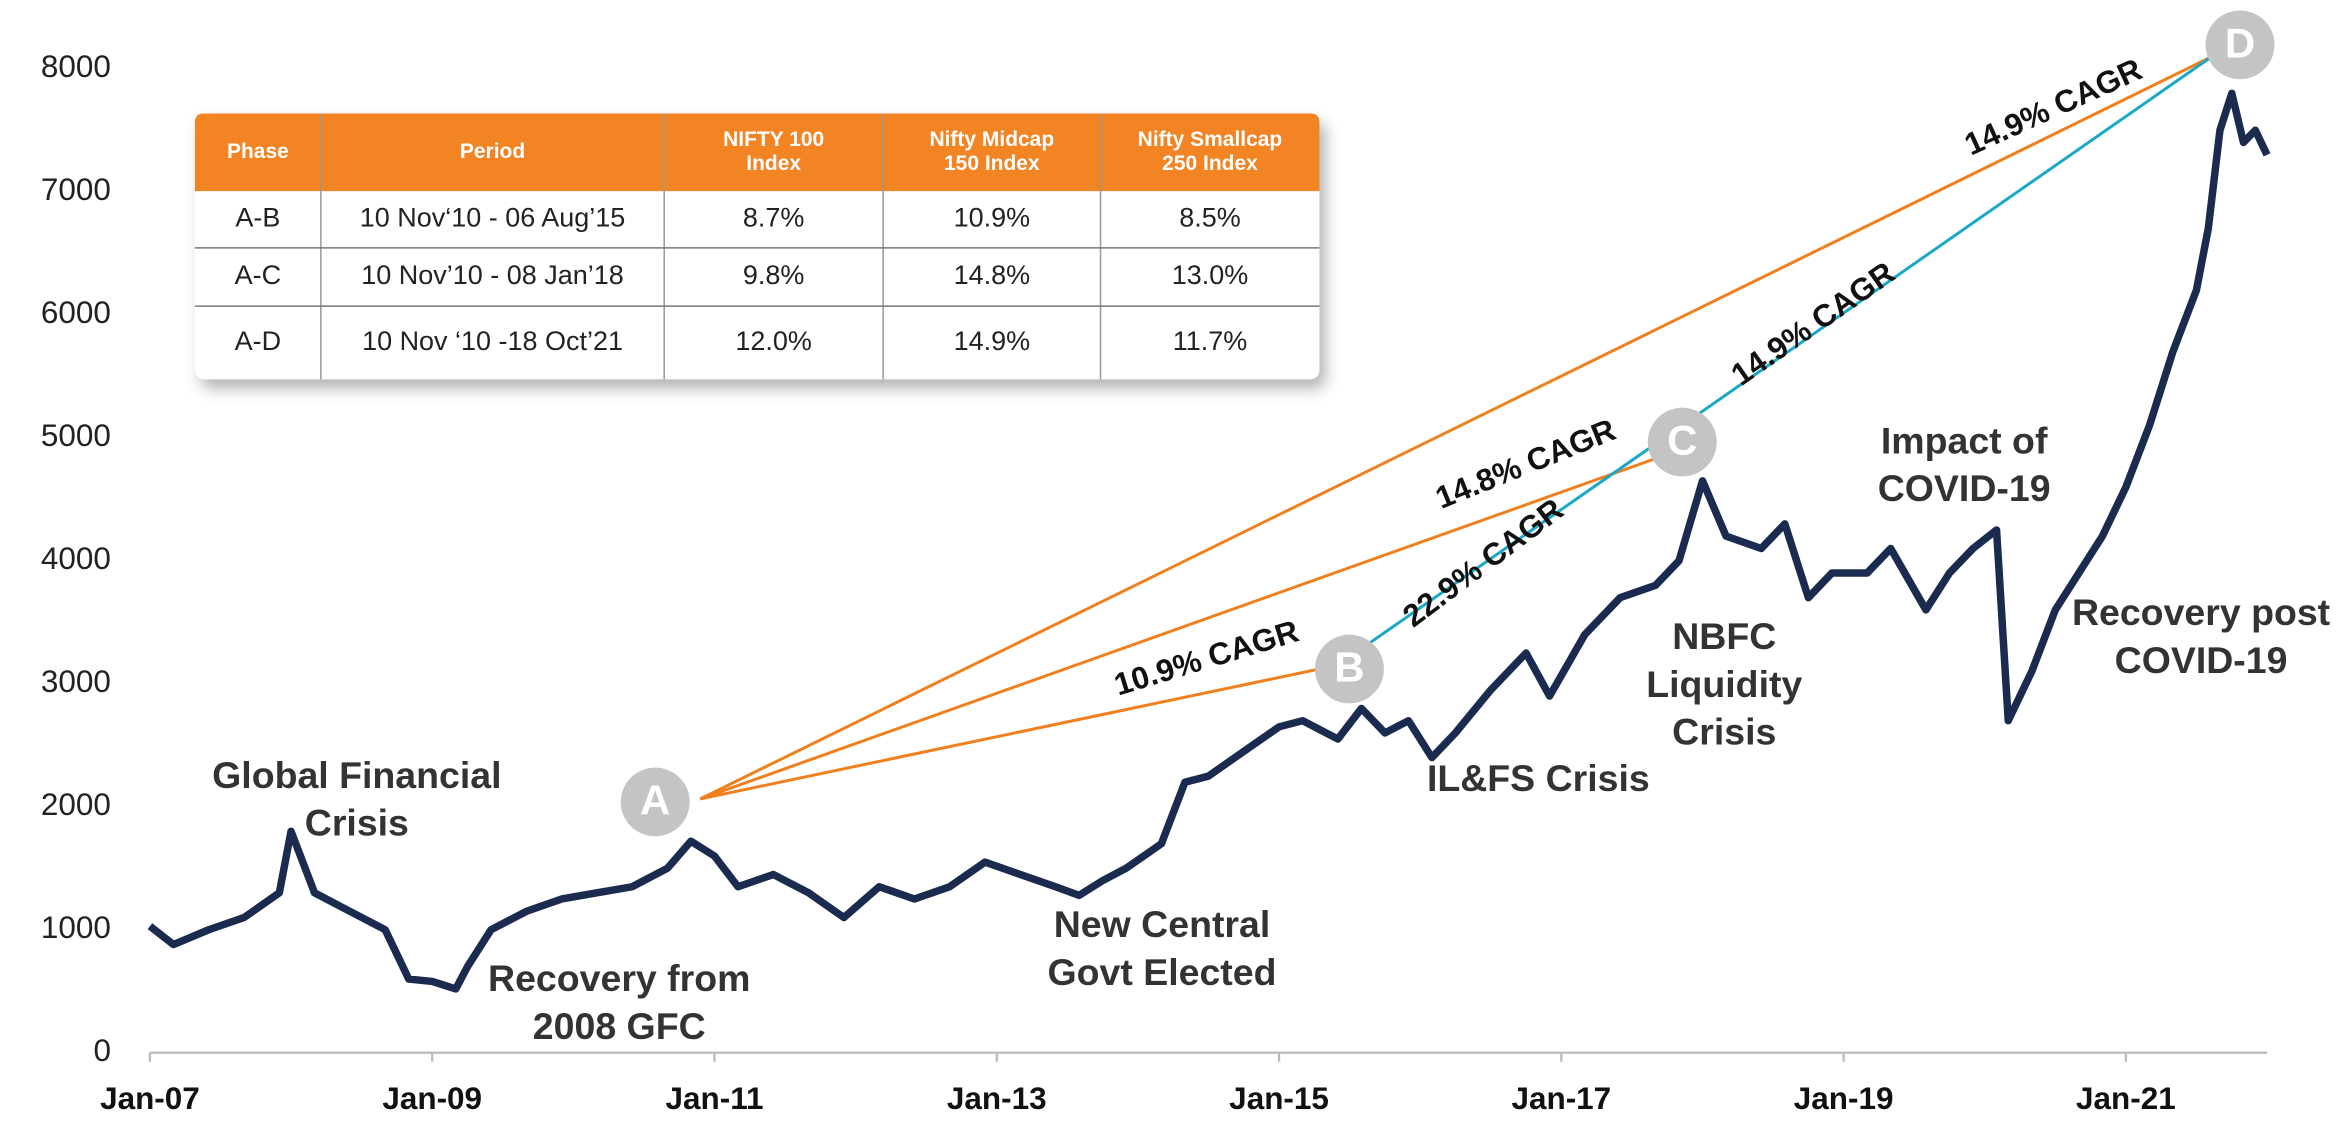  I want to click on x-tick-label: Jan-19, so click(1844, 1098).